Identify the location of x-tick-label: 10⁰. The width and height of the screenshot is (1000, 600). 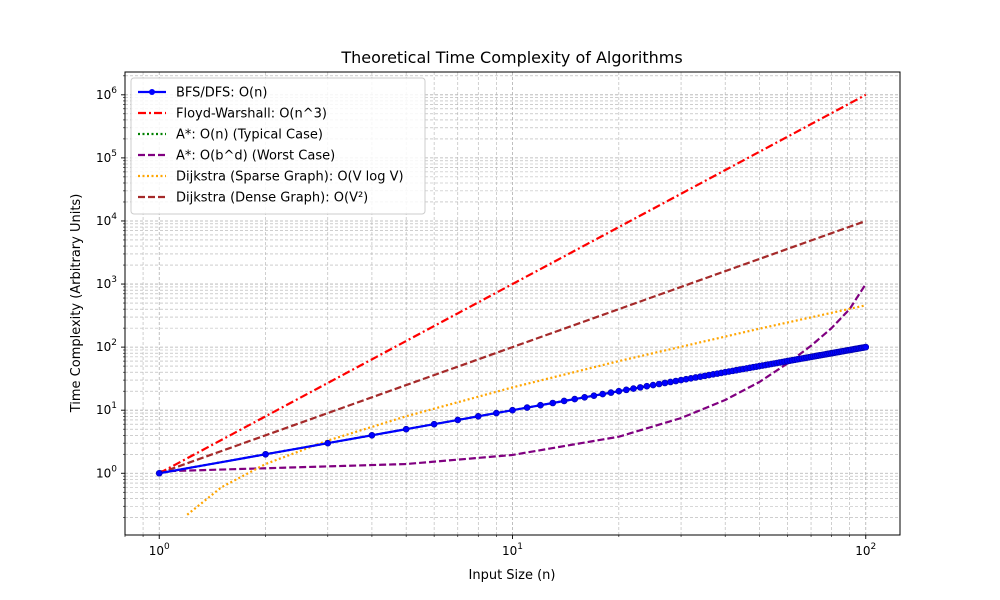
(159, 550).